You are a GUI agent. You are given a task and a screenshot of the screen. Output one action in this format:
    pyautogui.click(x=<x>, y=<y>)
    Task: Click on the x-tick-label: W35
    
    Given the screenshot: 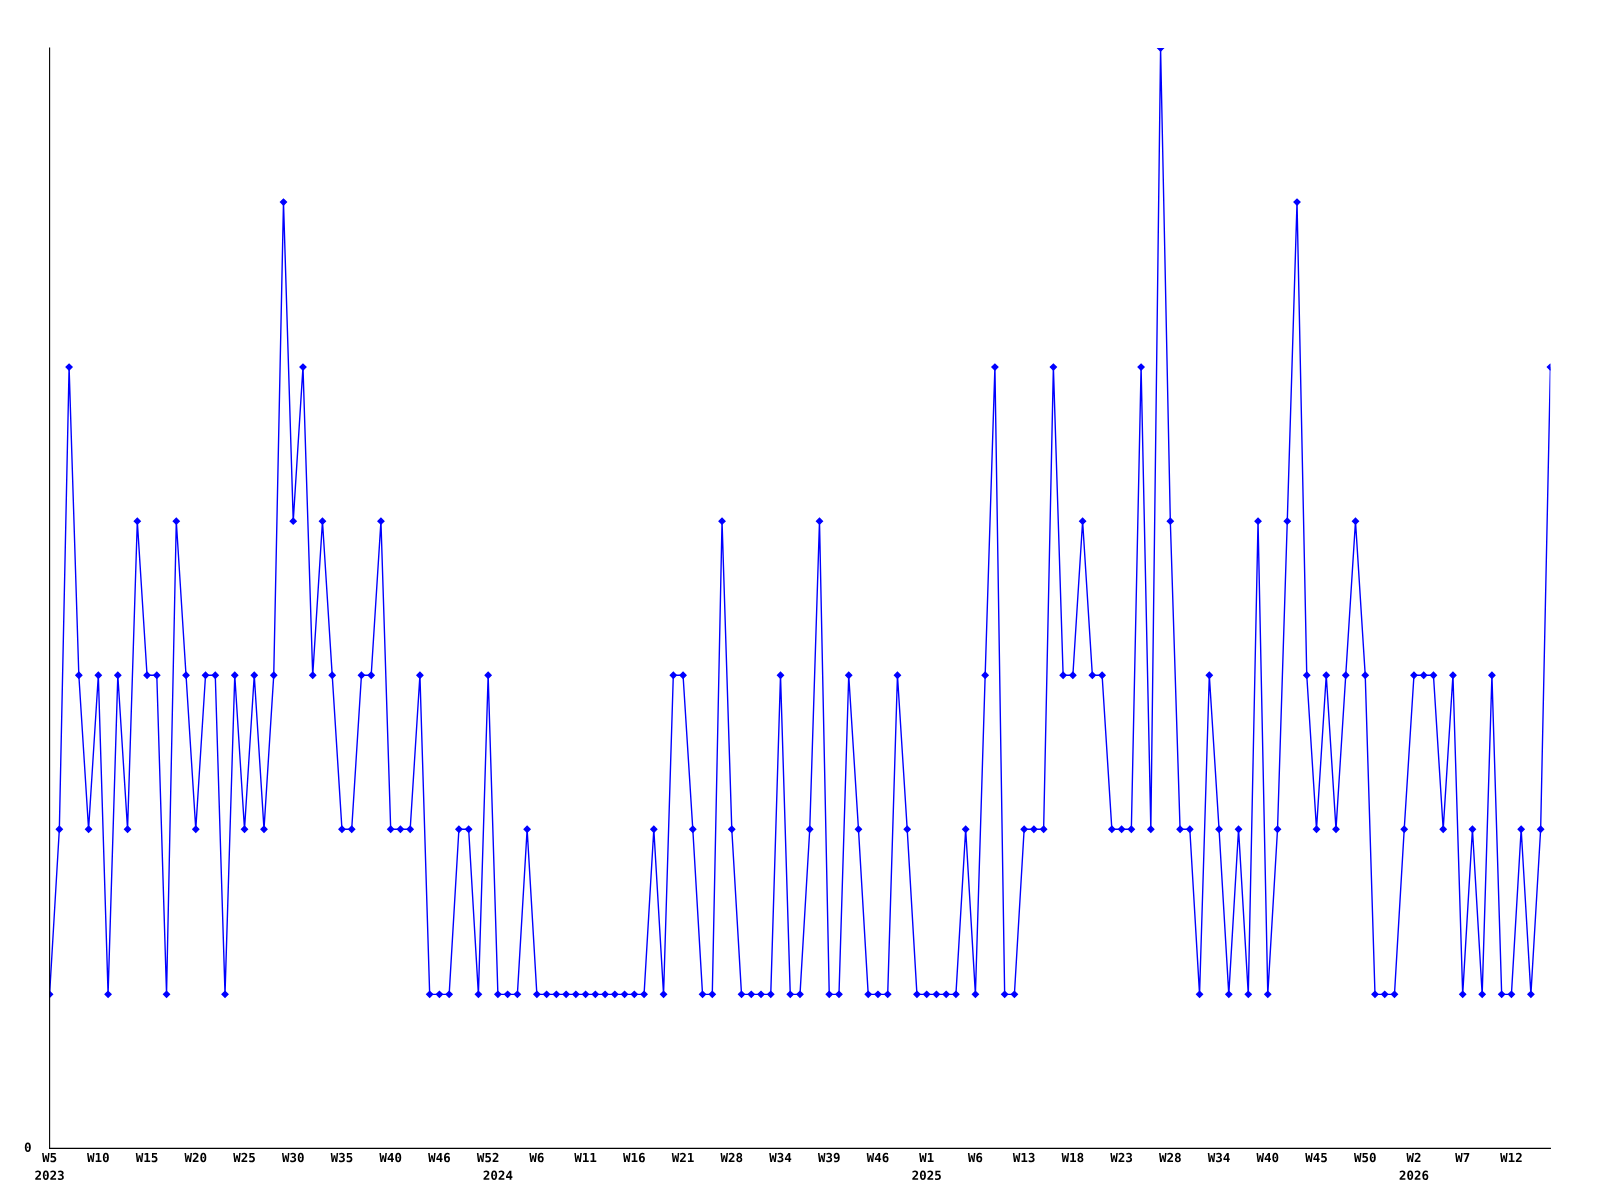 What is the action you would take?
    pyautogui.click(x=341, y=1157)
    